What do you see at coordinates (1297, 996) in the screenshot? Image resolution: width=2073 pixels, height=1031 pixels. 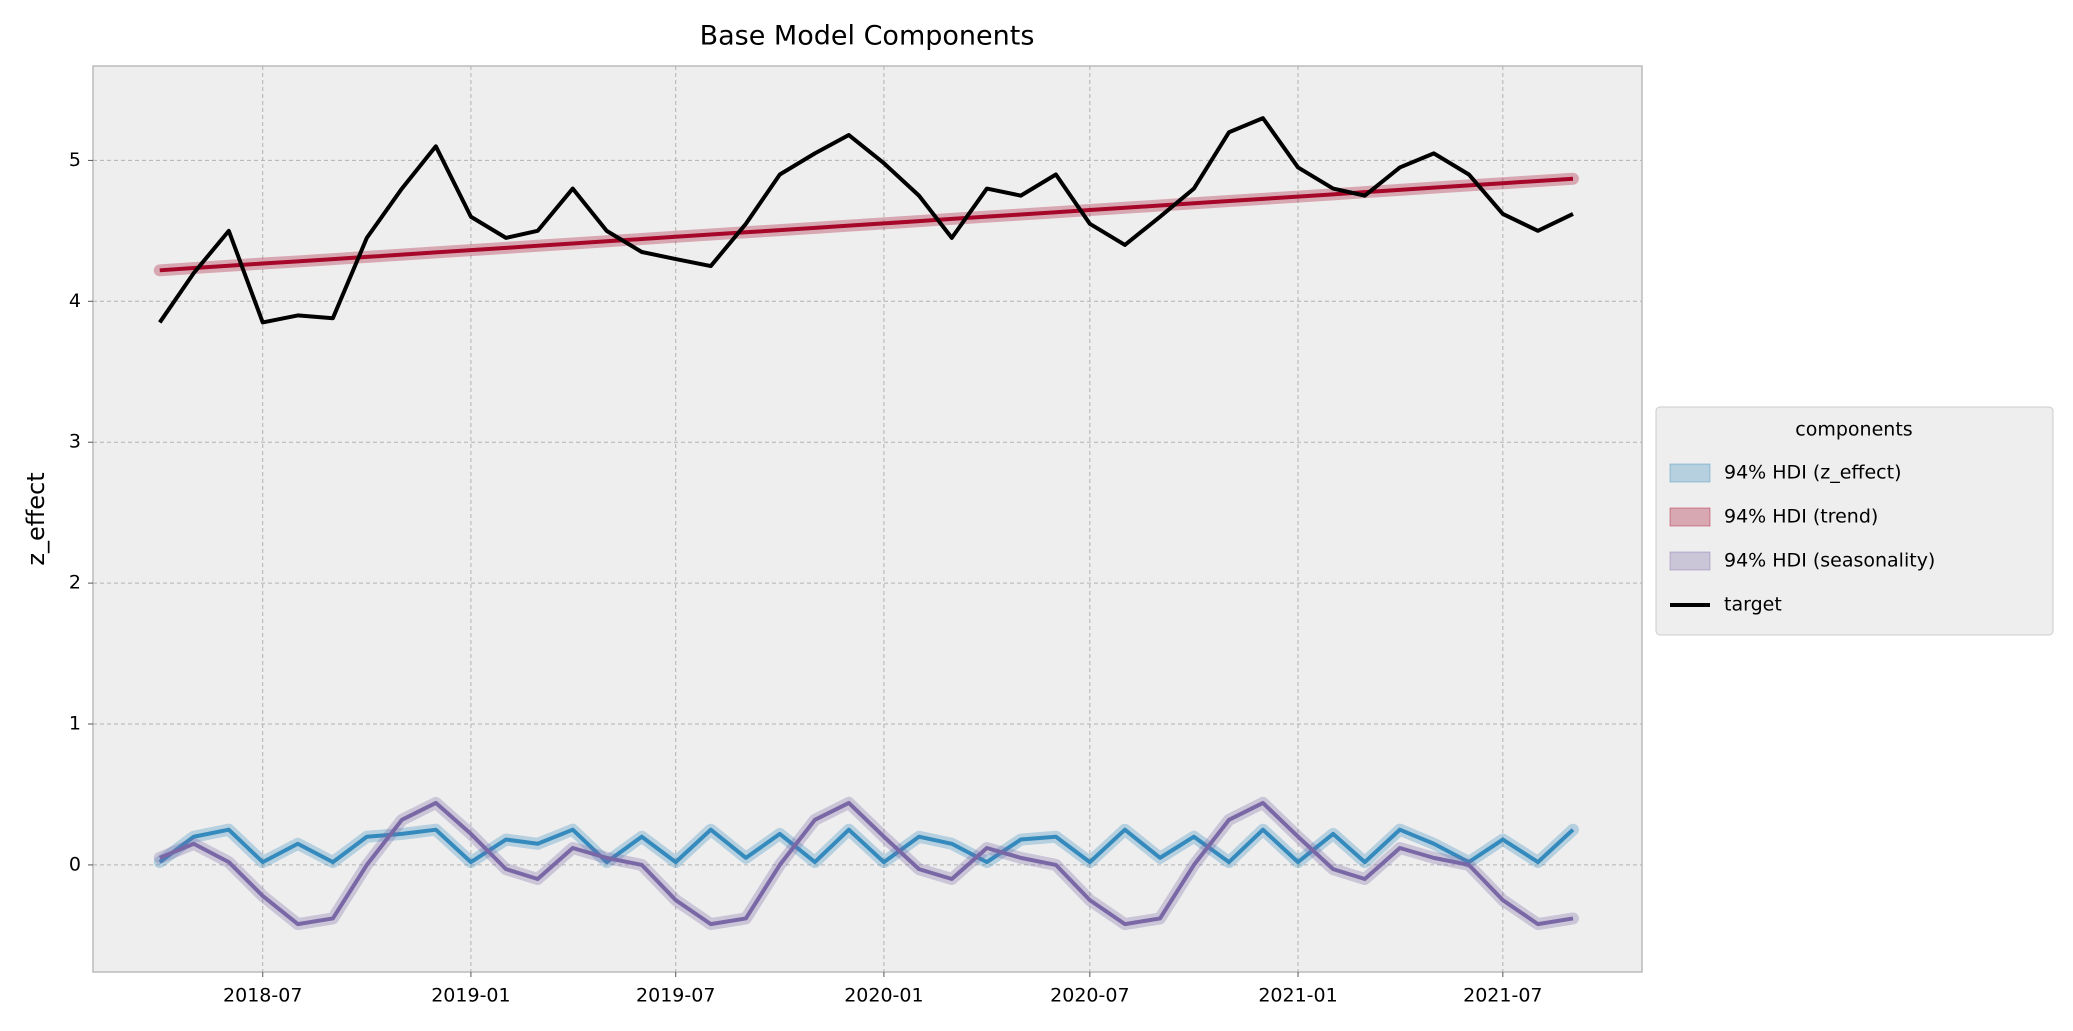 I see `x-tick-label: 2021-01` at bounding box center [1297, 996].